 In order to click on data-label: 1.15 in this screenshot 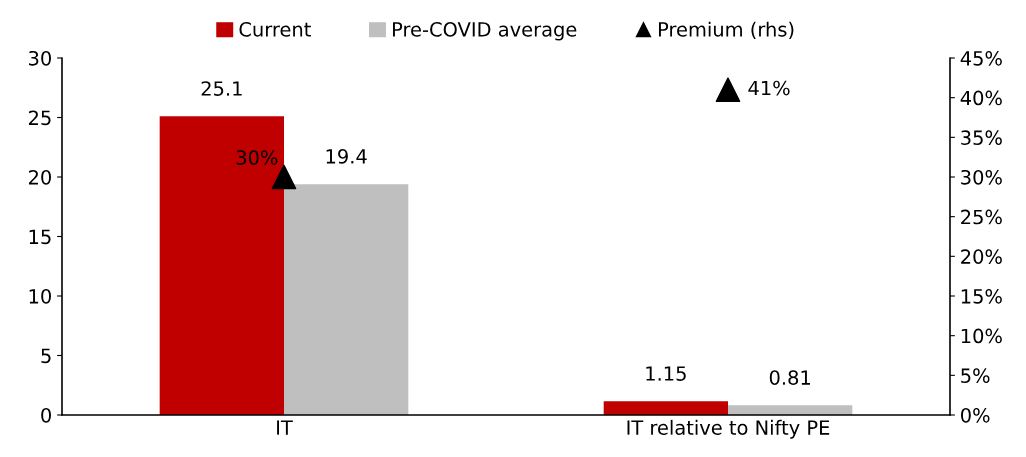, I will do `click(666, 373)`.